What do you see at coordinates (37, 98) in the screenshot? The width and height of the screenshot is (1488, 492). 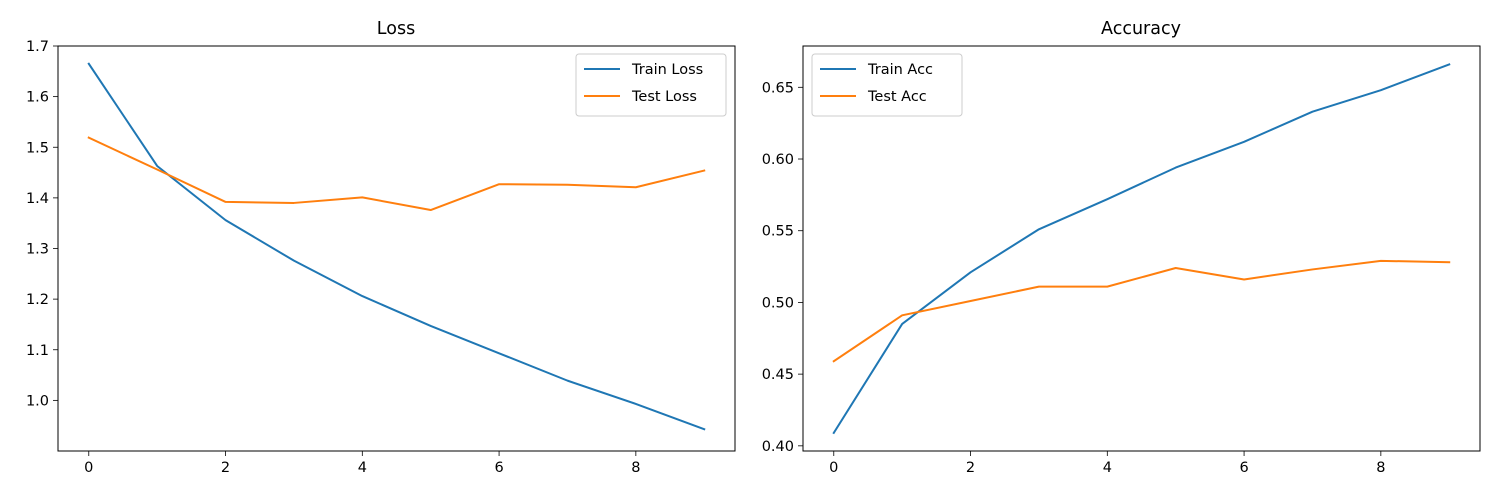 I see `loss-chart-y-tick-label: 1.6` at bounding box center [37, 98].